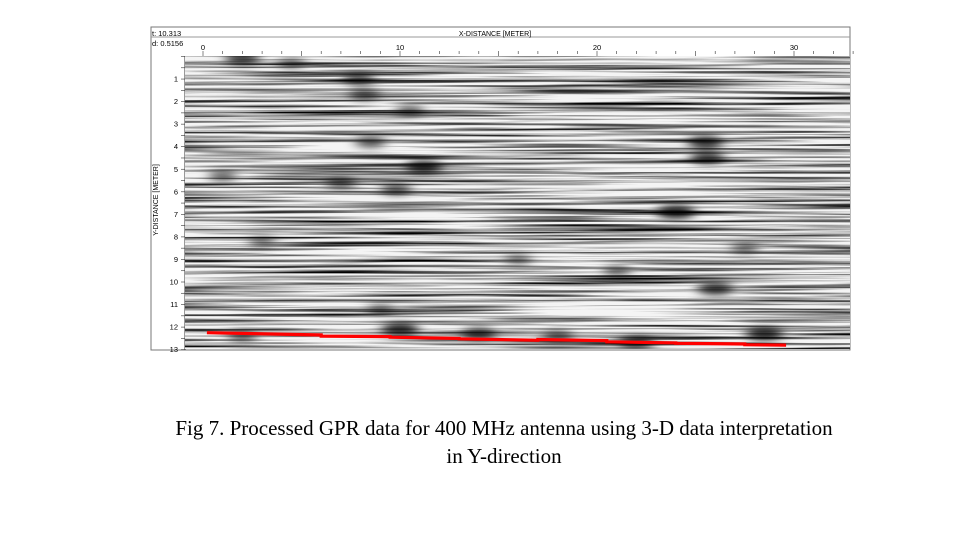 This screenshot has height=540, width=960. I want to click on y-tick-label: 9, so click(176, 259).